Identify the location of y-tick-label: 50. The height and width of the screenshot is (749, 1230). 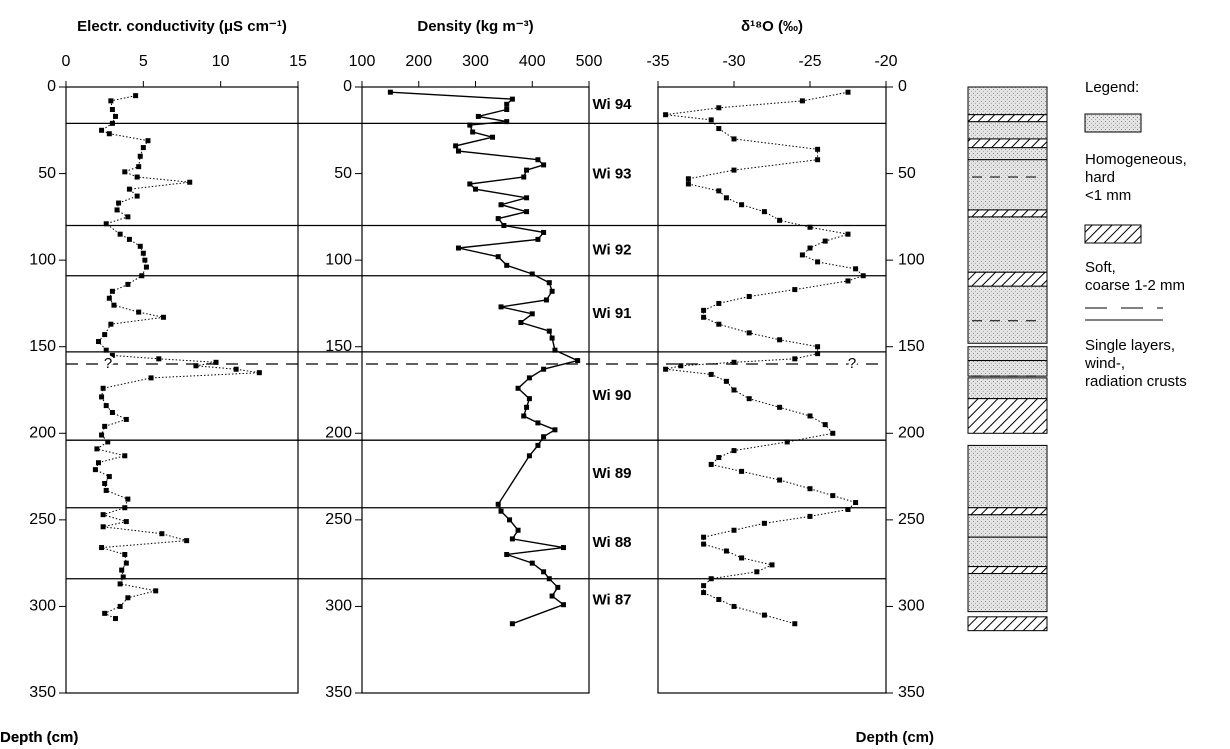
(47, 173).